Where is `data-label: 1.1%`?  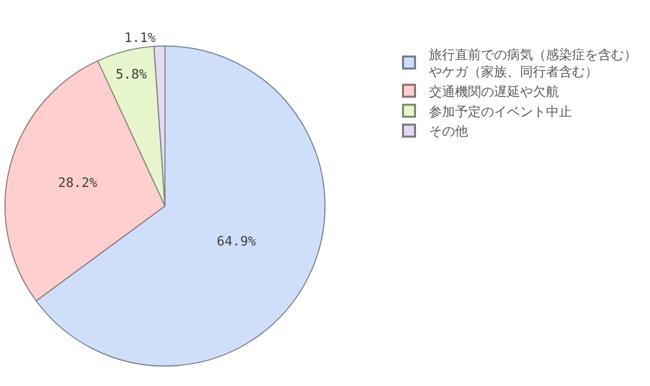 data-label: 1.1% is located at coordinates (140, 38).